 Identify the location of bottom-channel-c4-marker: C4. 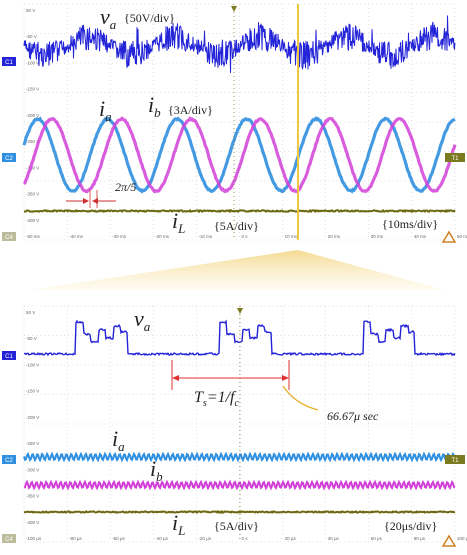
(9, 540).